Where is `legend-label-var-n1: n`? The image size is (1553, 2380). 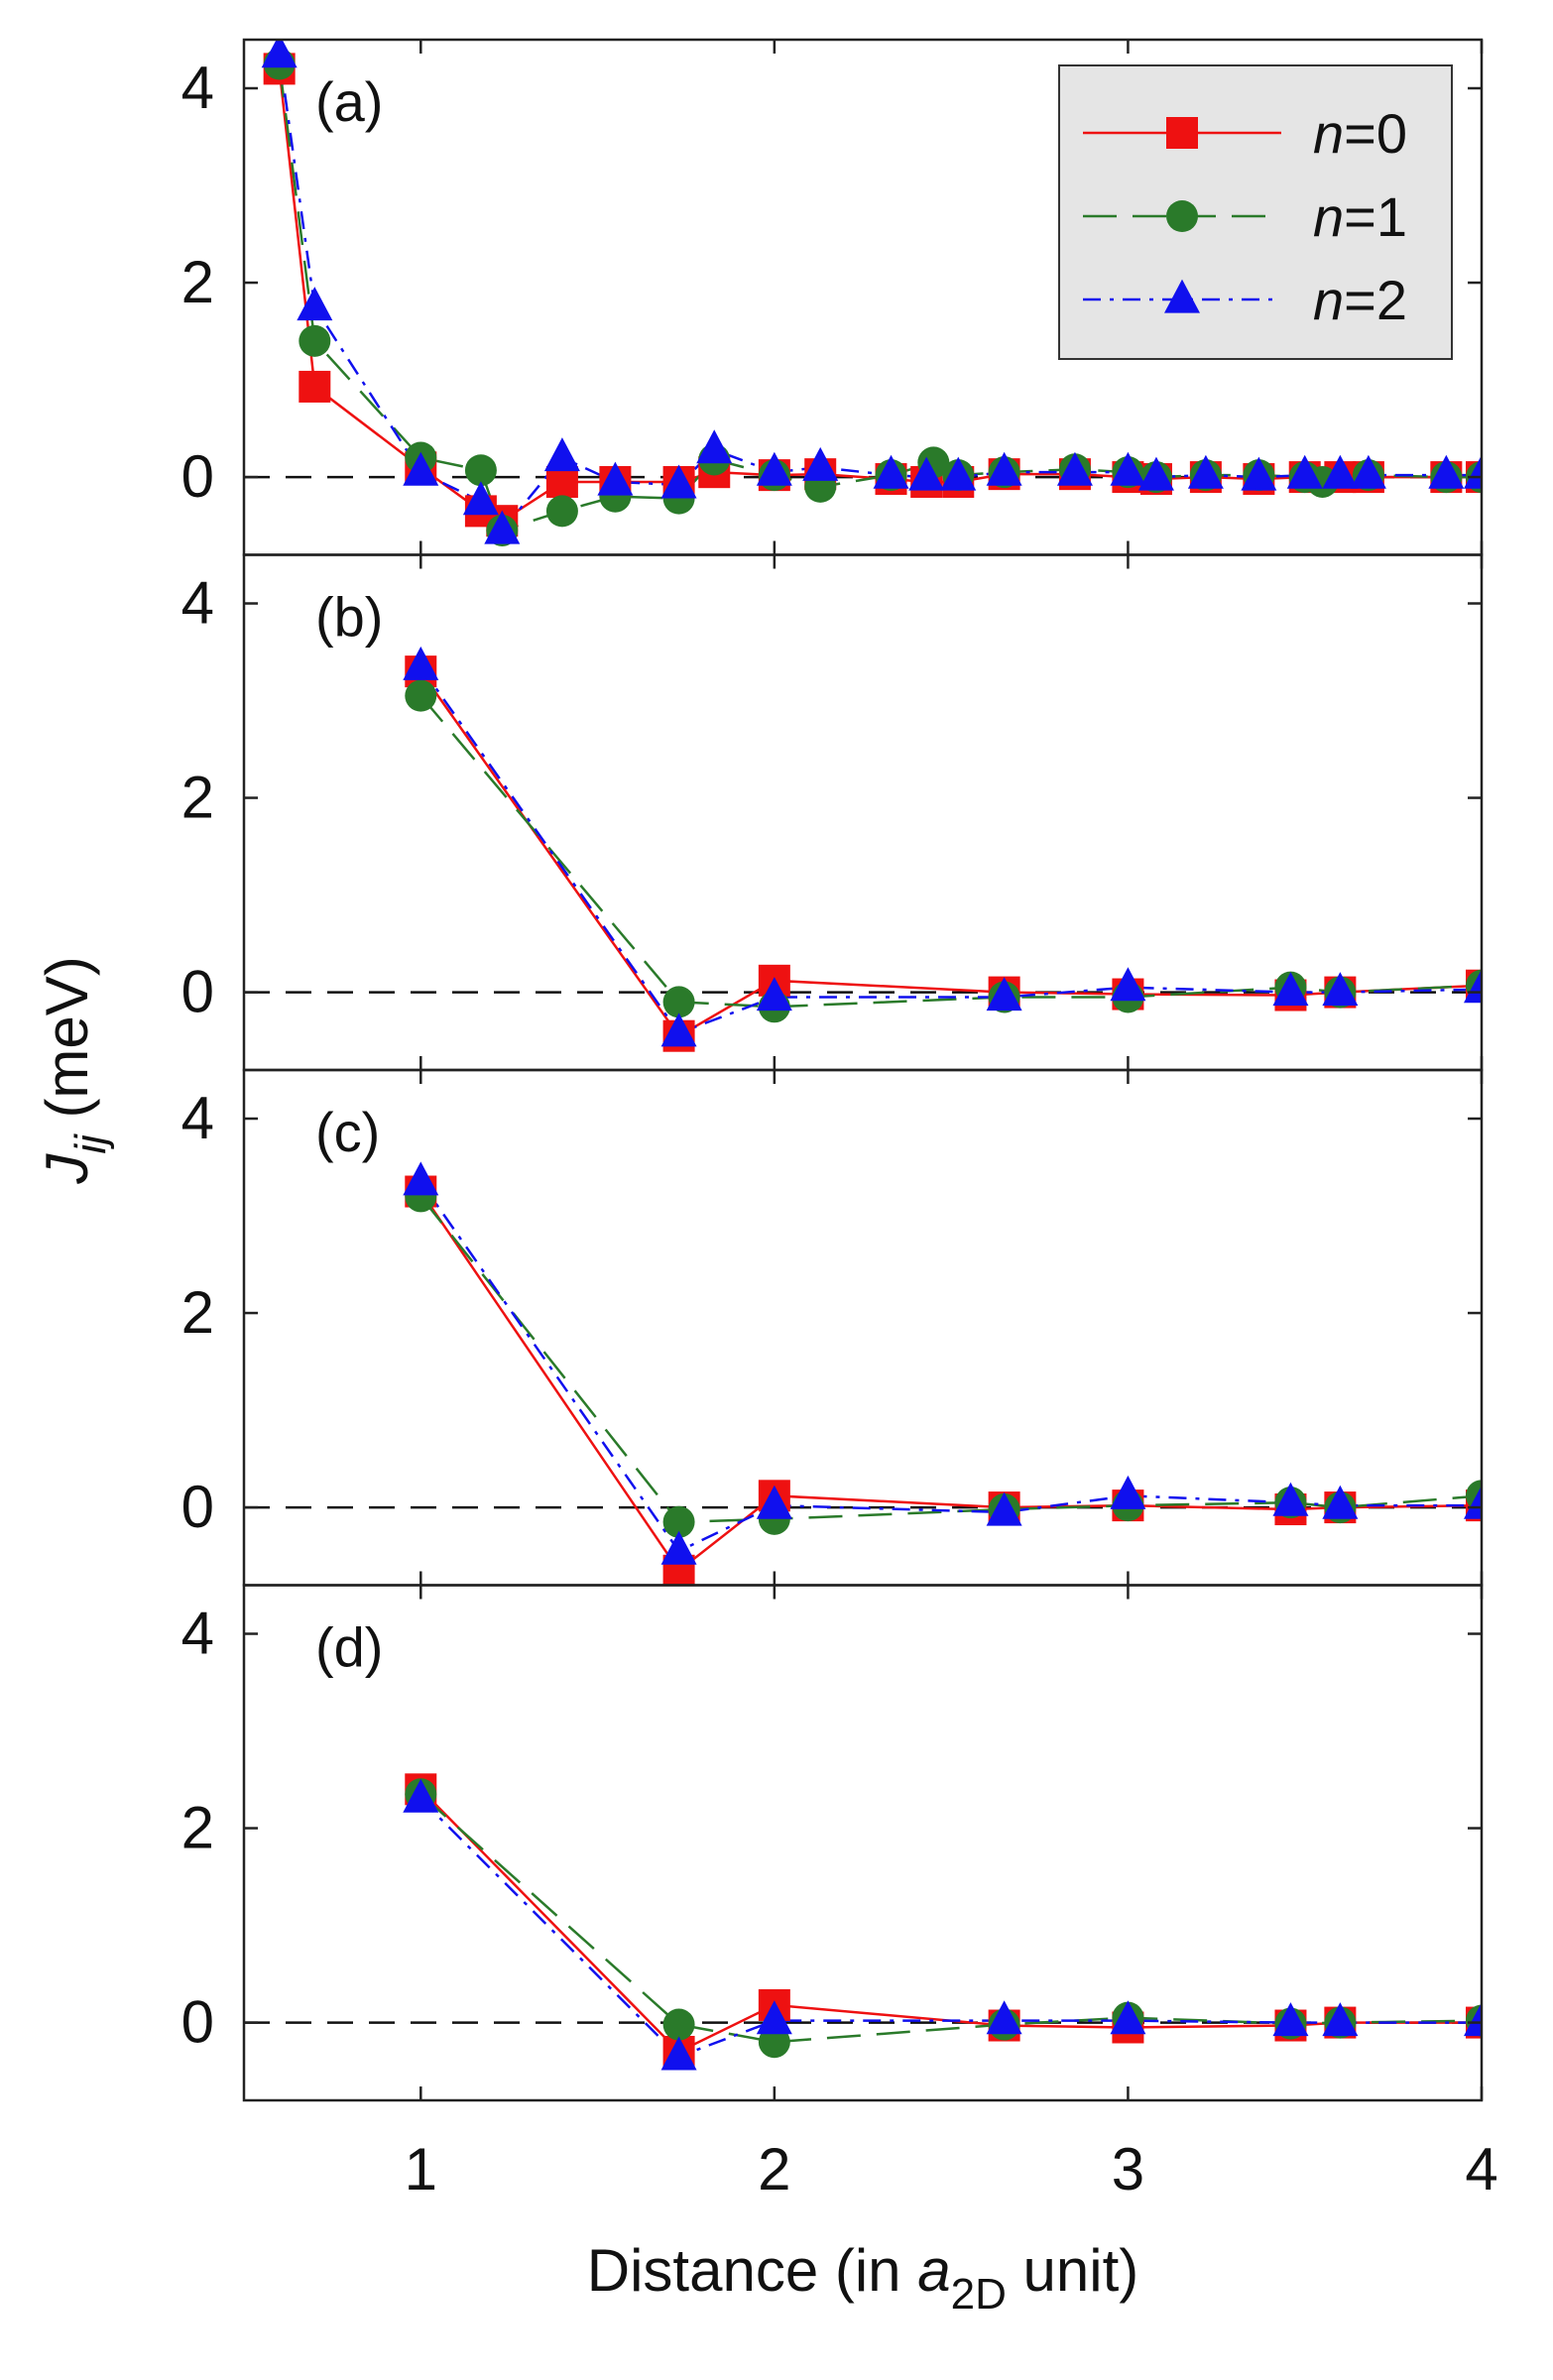
legend-label-var-n1: n is located at coordinates (1328, 216).